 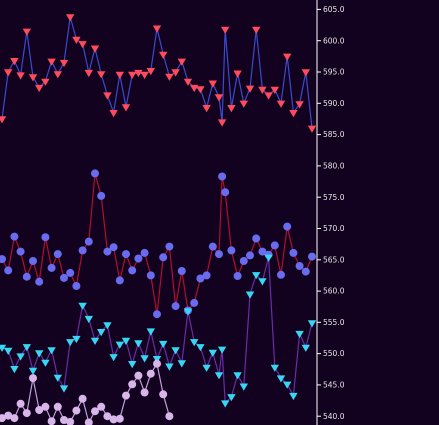 I want to click on y-tick-label: 545.0, so click(x=334, y=385).